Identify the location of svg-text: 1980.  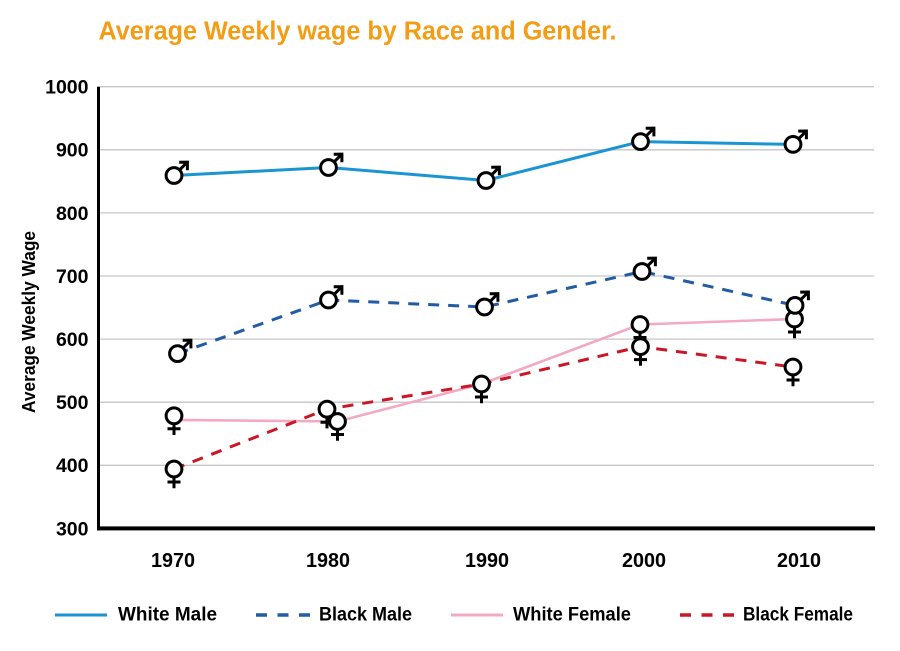
(328, 561).